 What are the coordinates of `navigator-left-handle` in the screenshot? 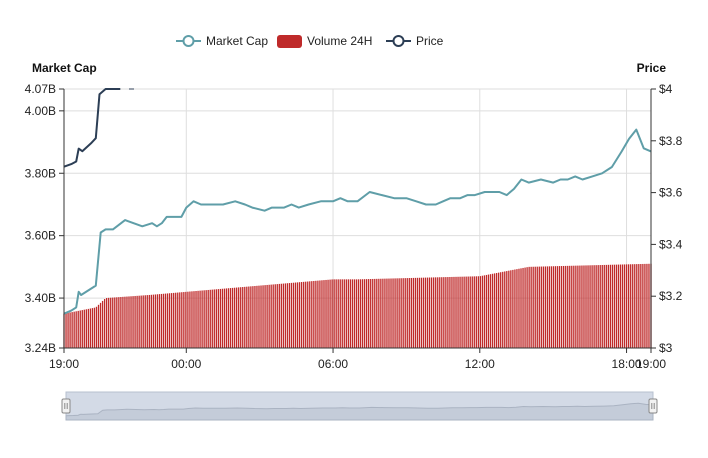 It's located at (66, 406).